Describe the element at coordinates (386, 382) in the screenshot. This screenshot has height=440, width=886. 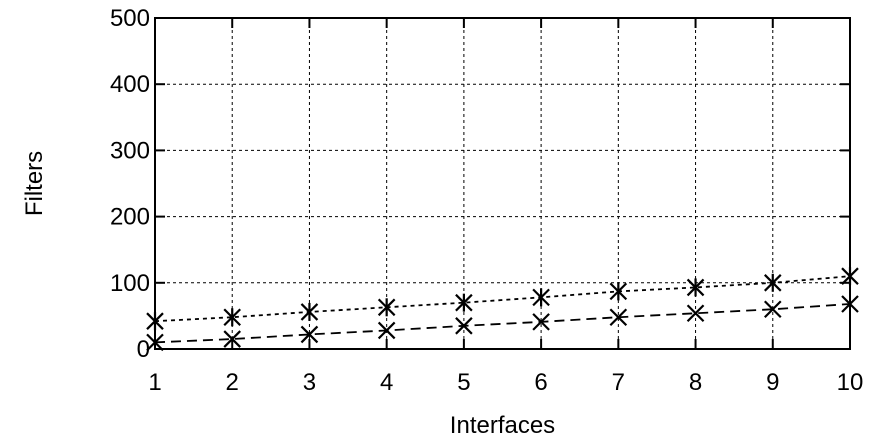
I see `x-tick-label: 4` at that location.